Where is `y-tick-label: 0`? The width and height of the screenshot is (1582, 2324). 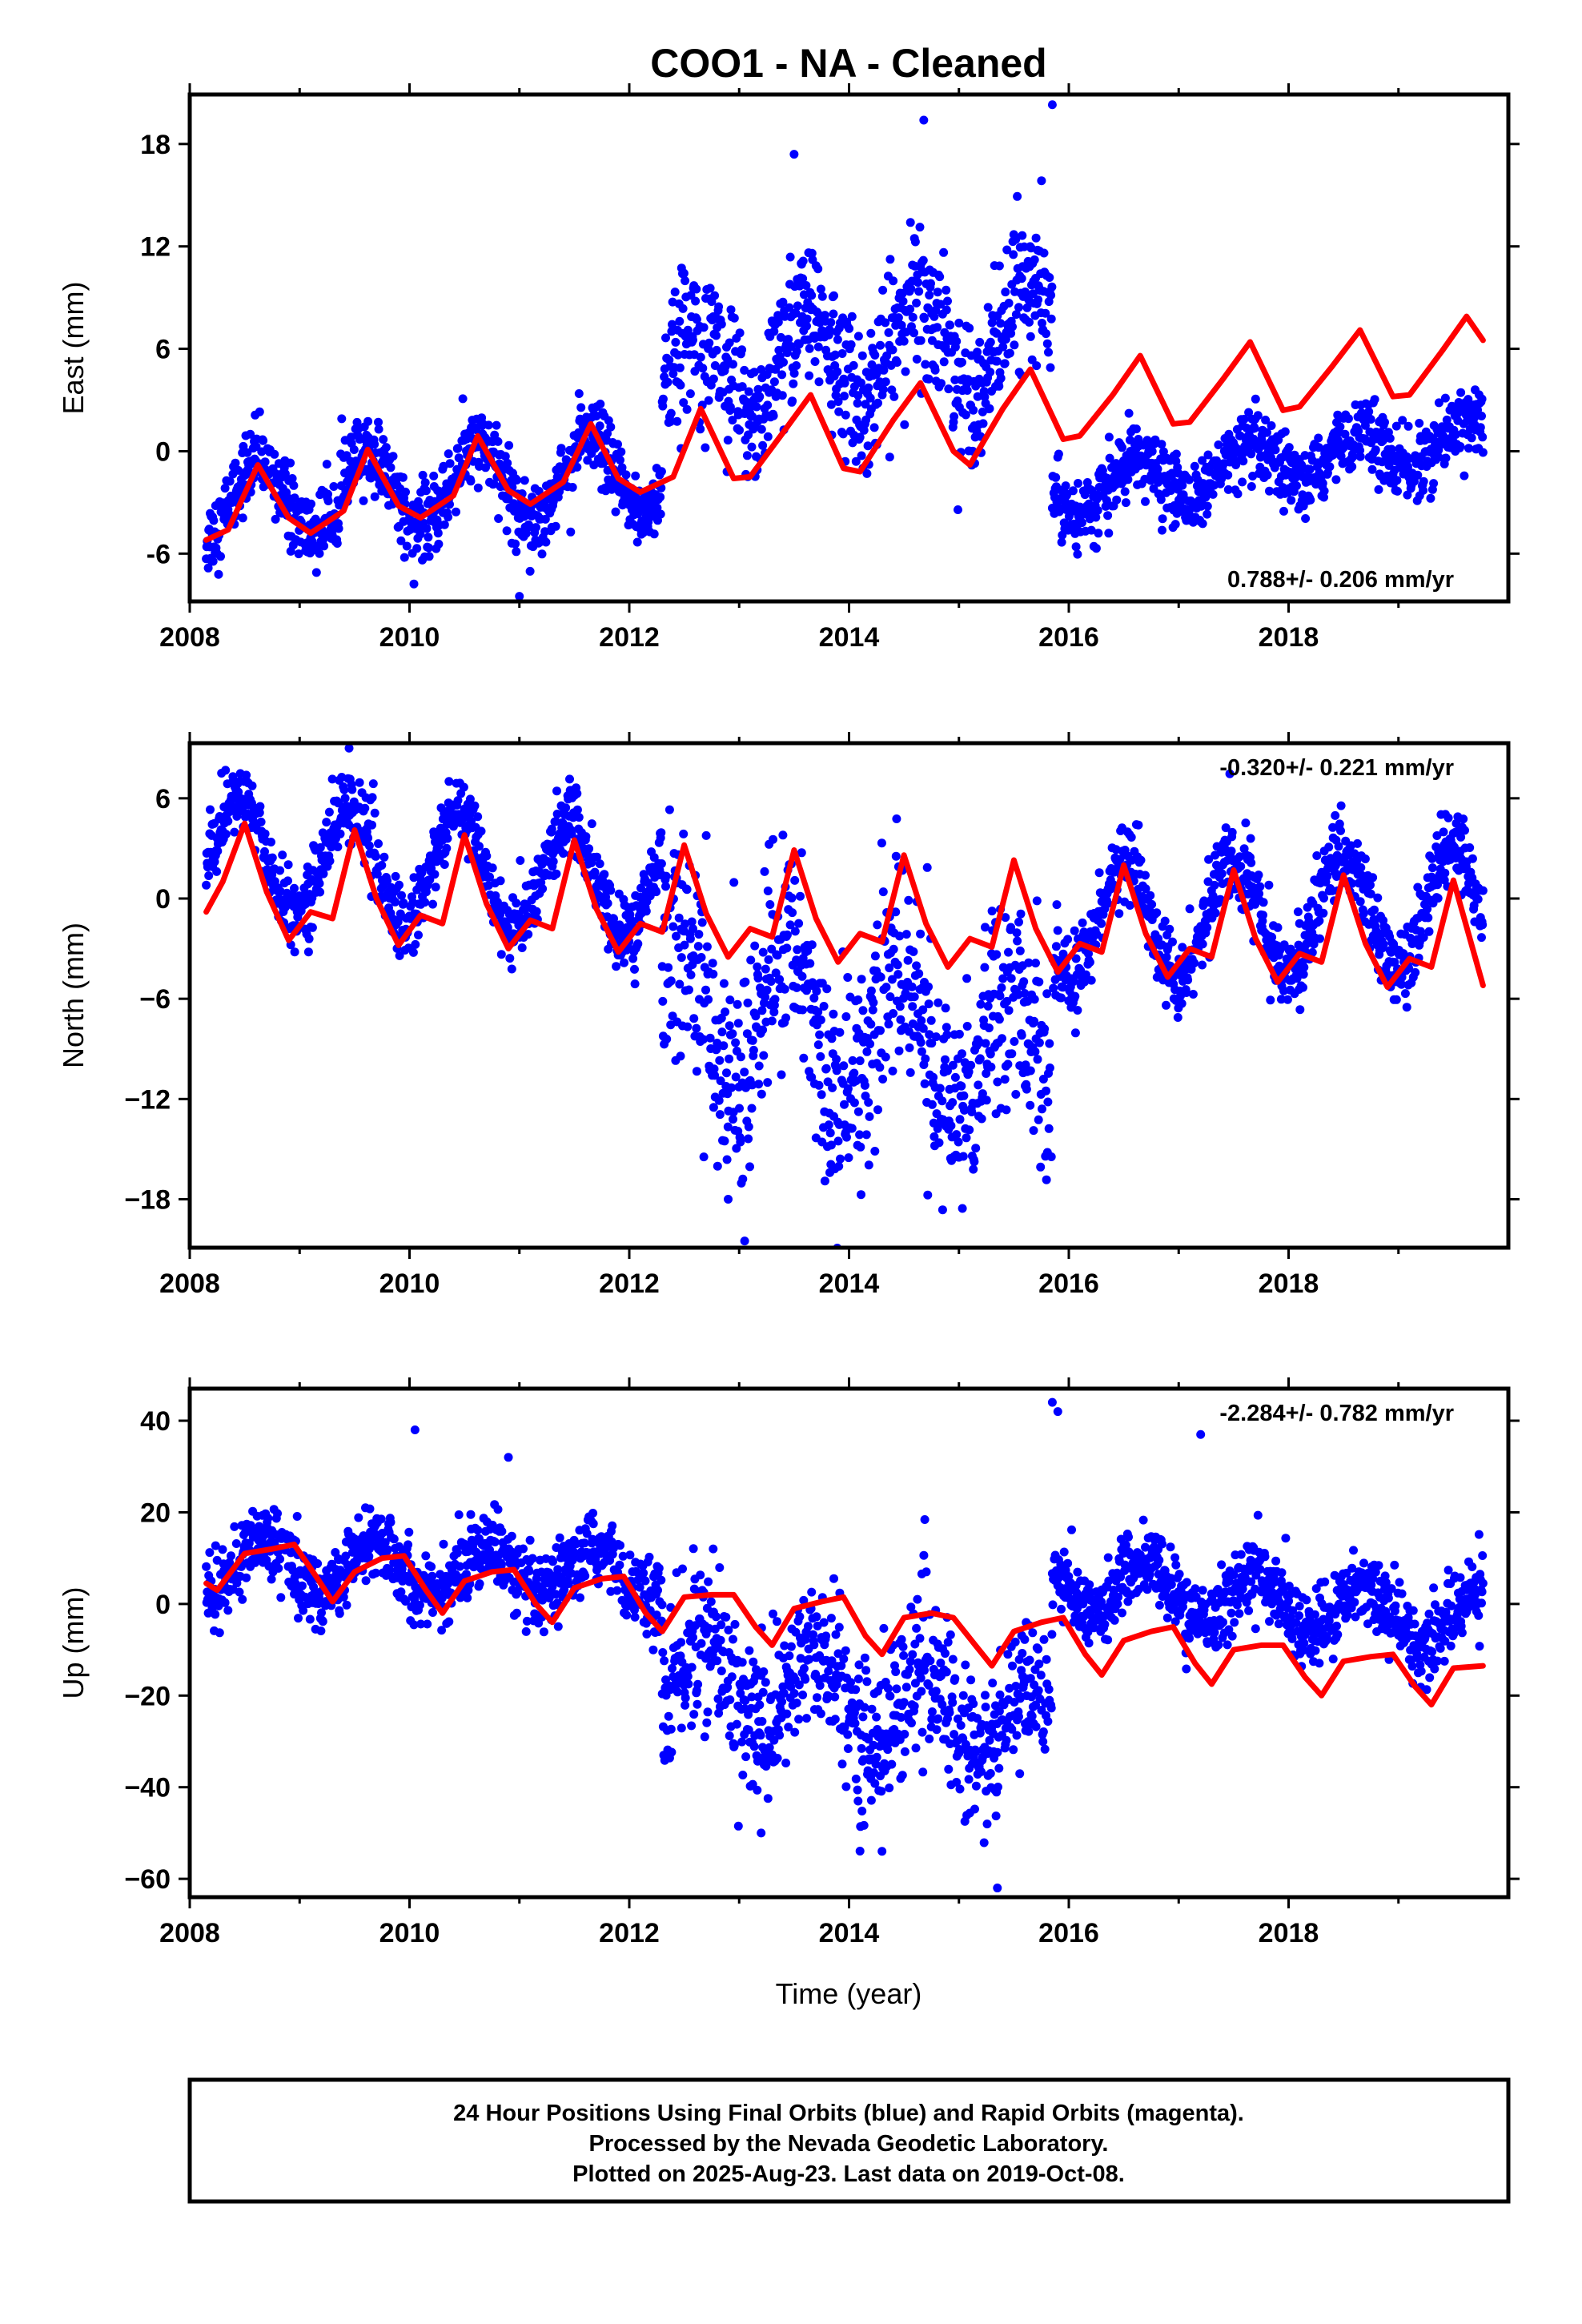
y-tick-label: 0 is located at coordinates (163, 451).